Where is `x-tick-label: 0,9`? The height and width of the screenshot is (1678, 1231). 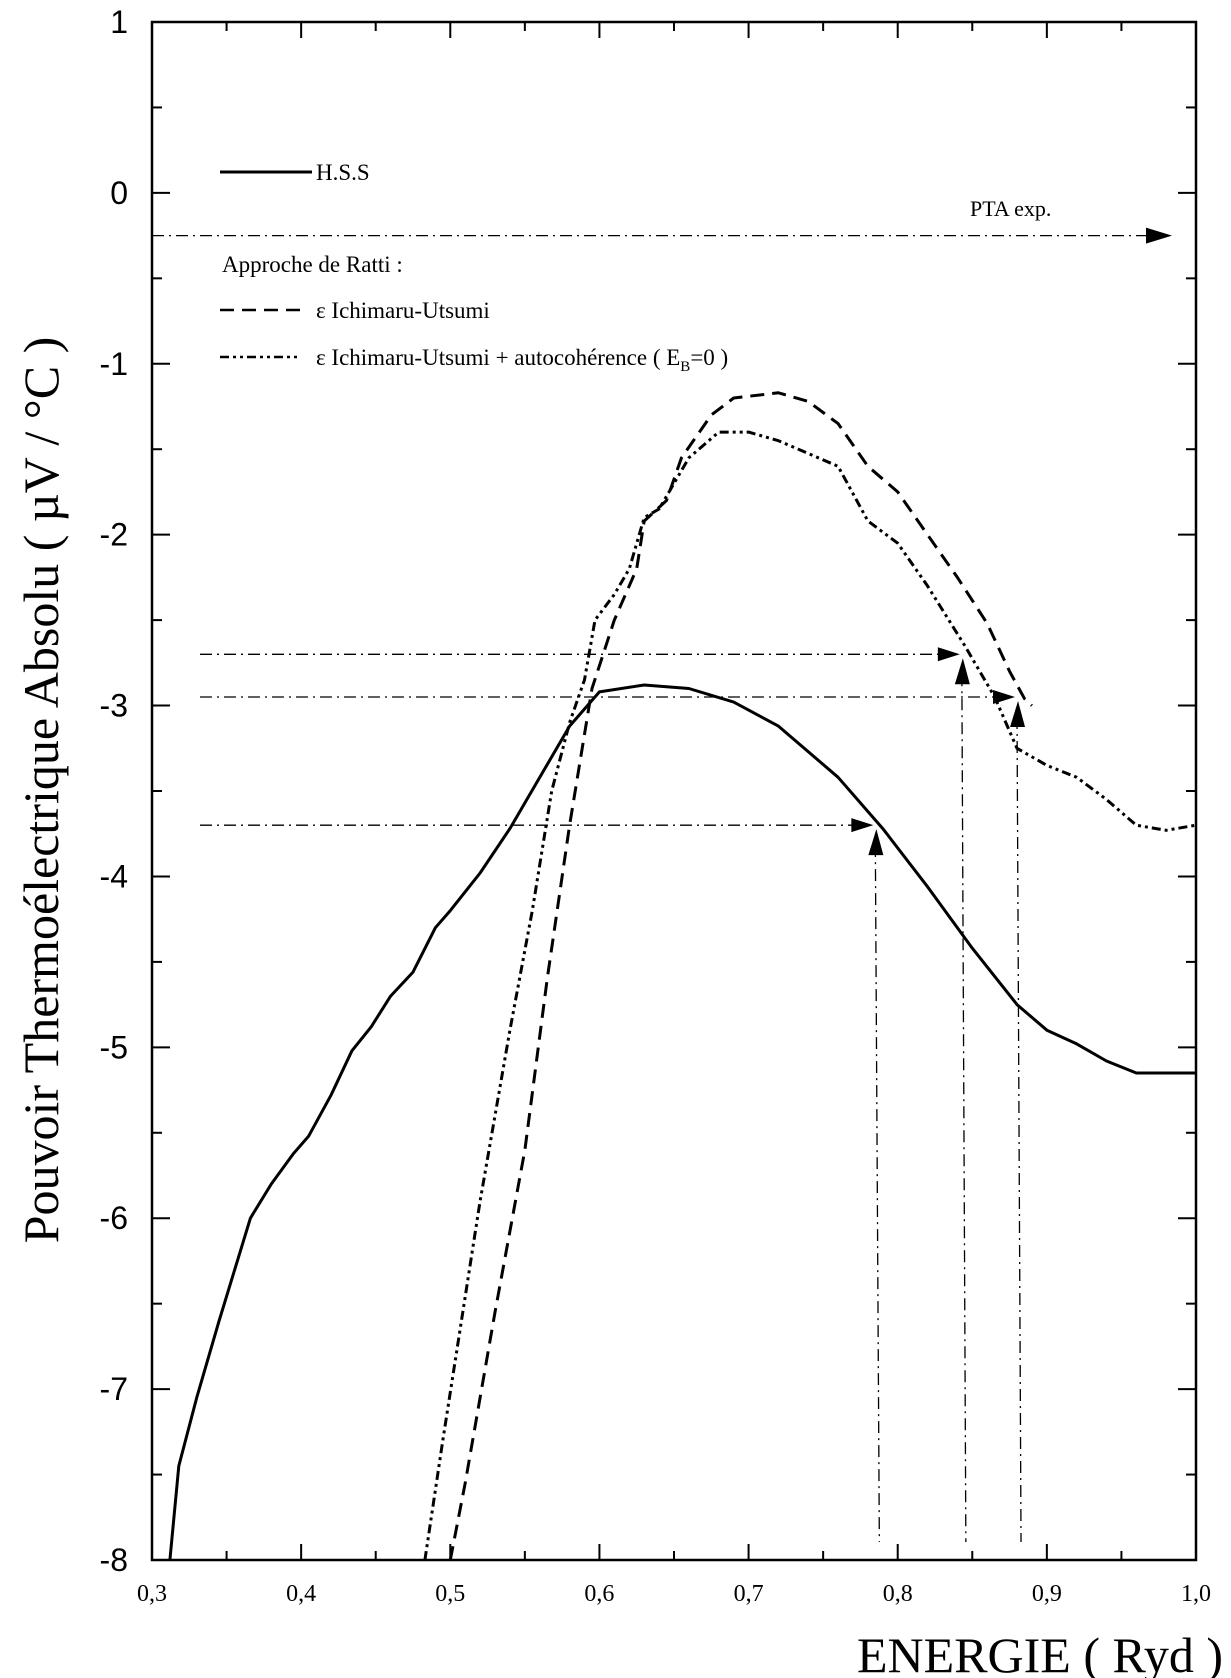 x-tick-label: 0,9 is located at coordinates (1047, 1594).